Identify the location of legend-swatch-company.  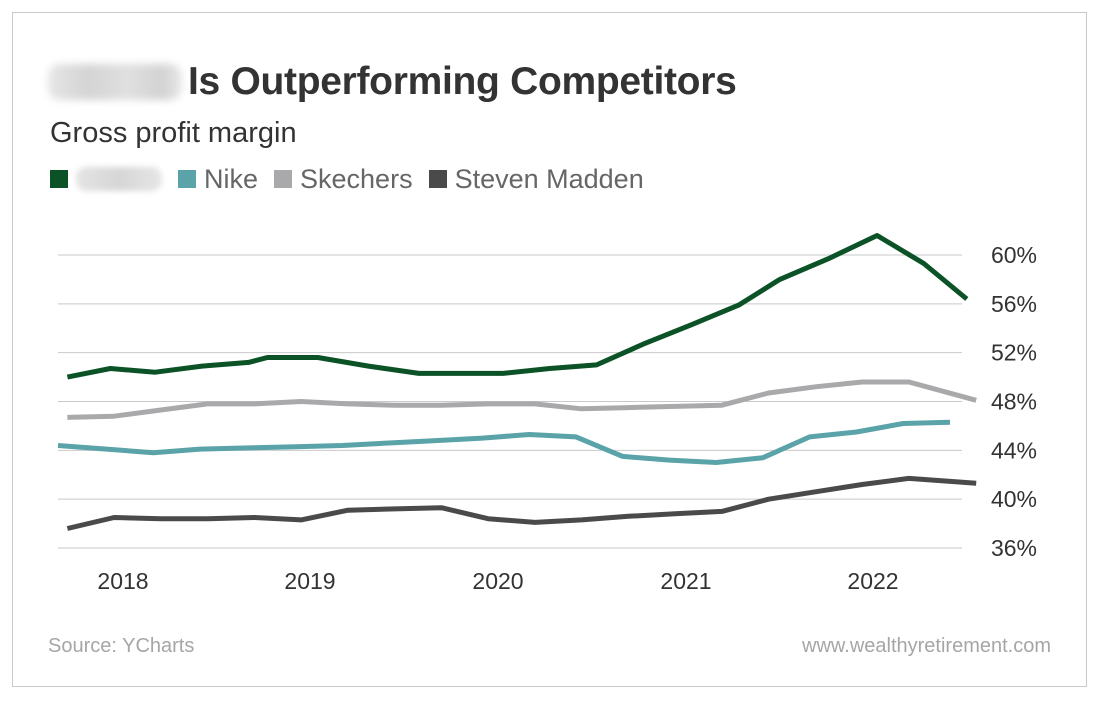
(59, 179).